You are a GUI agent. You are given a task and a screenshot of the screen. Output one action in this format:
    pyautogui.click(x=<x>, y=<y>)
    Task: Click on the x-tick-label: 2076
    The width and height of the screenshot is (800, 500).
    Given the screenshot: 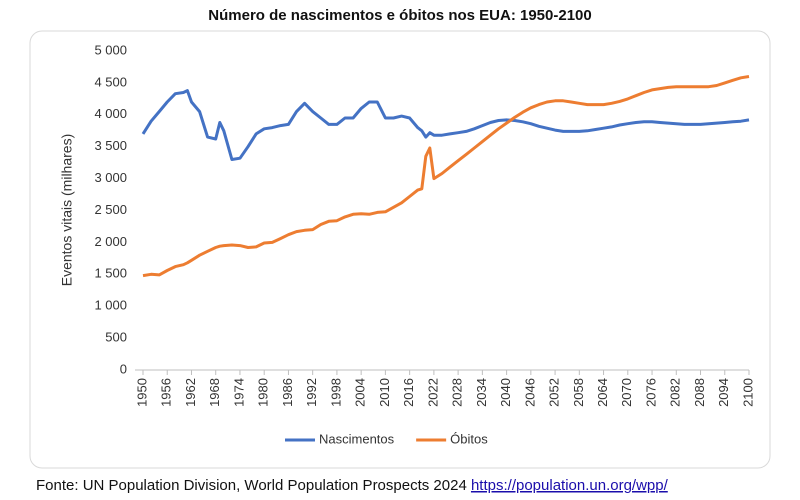 What is the action you would take?
    pyautogui.click(x=650, y=392)
    